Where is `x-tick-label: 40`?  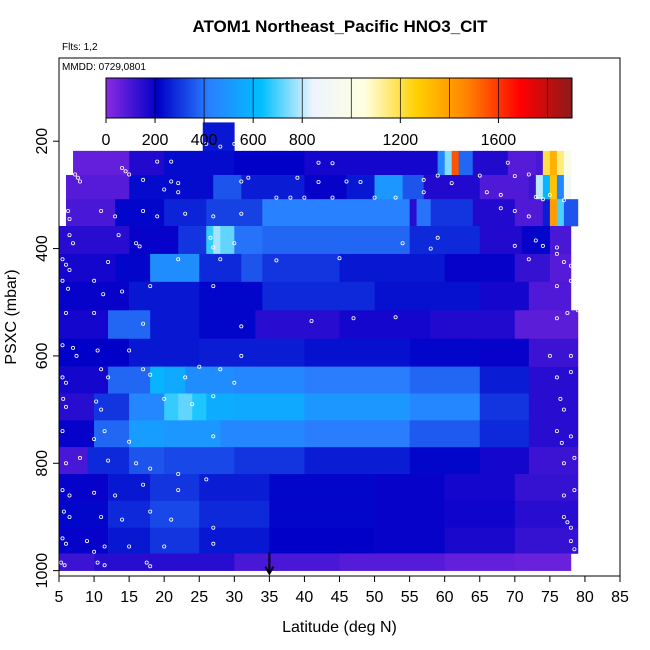
x-tick-label: 40 is located at coordinates (305, 597).